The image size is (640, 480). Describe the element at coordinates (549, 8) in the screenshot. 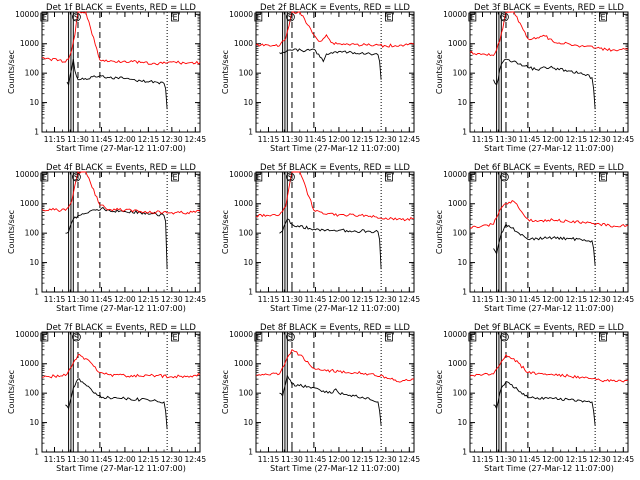

I see `panel-title: Det 3f BLACK = Events, RED = LLD` at that location.